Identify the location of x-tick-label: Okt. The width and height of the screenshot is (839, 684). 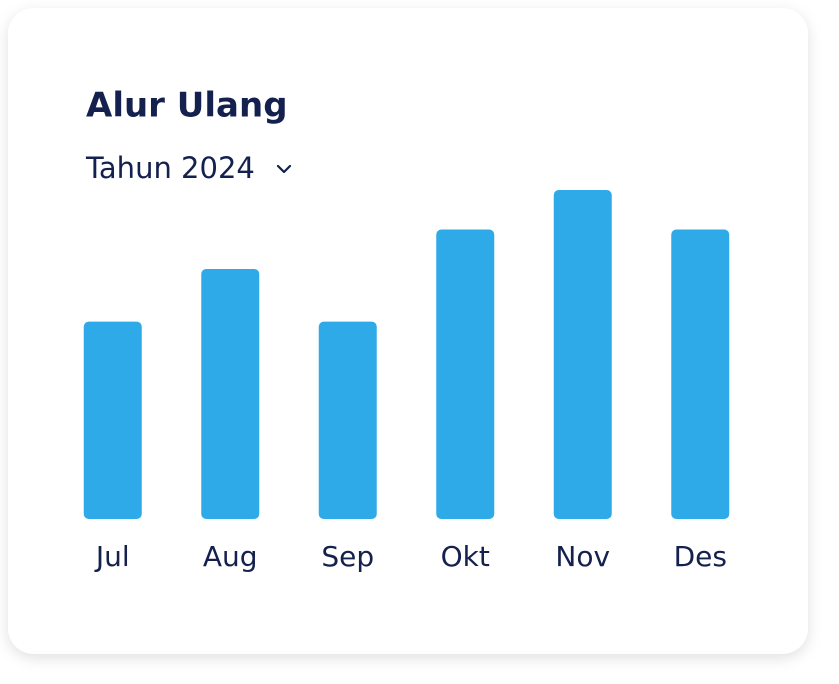
(465, 556).